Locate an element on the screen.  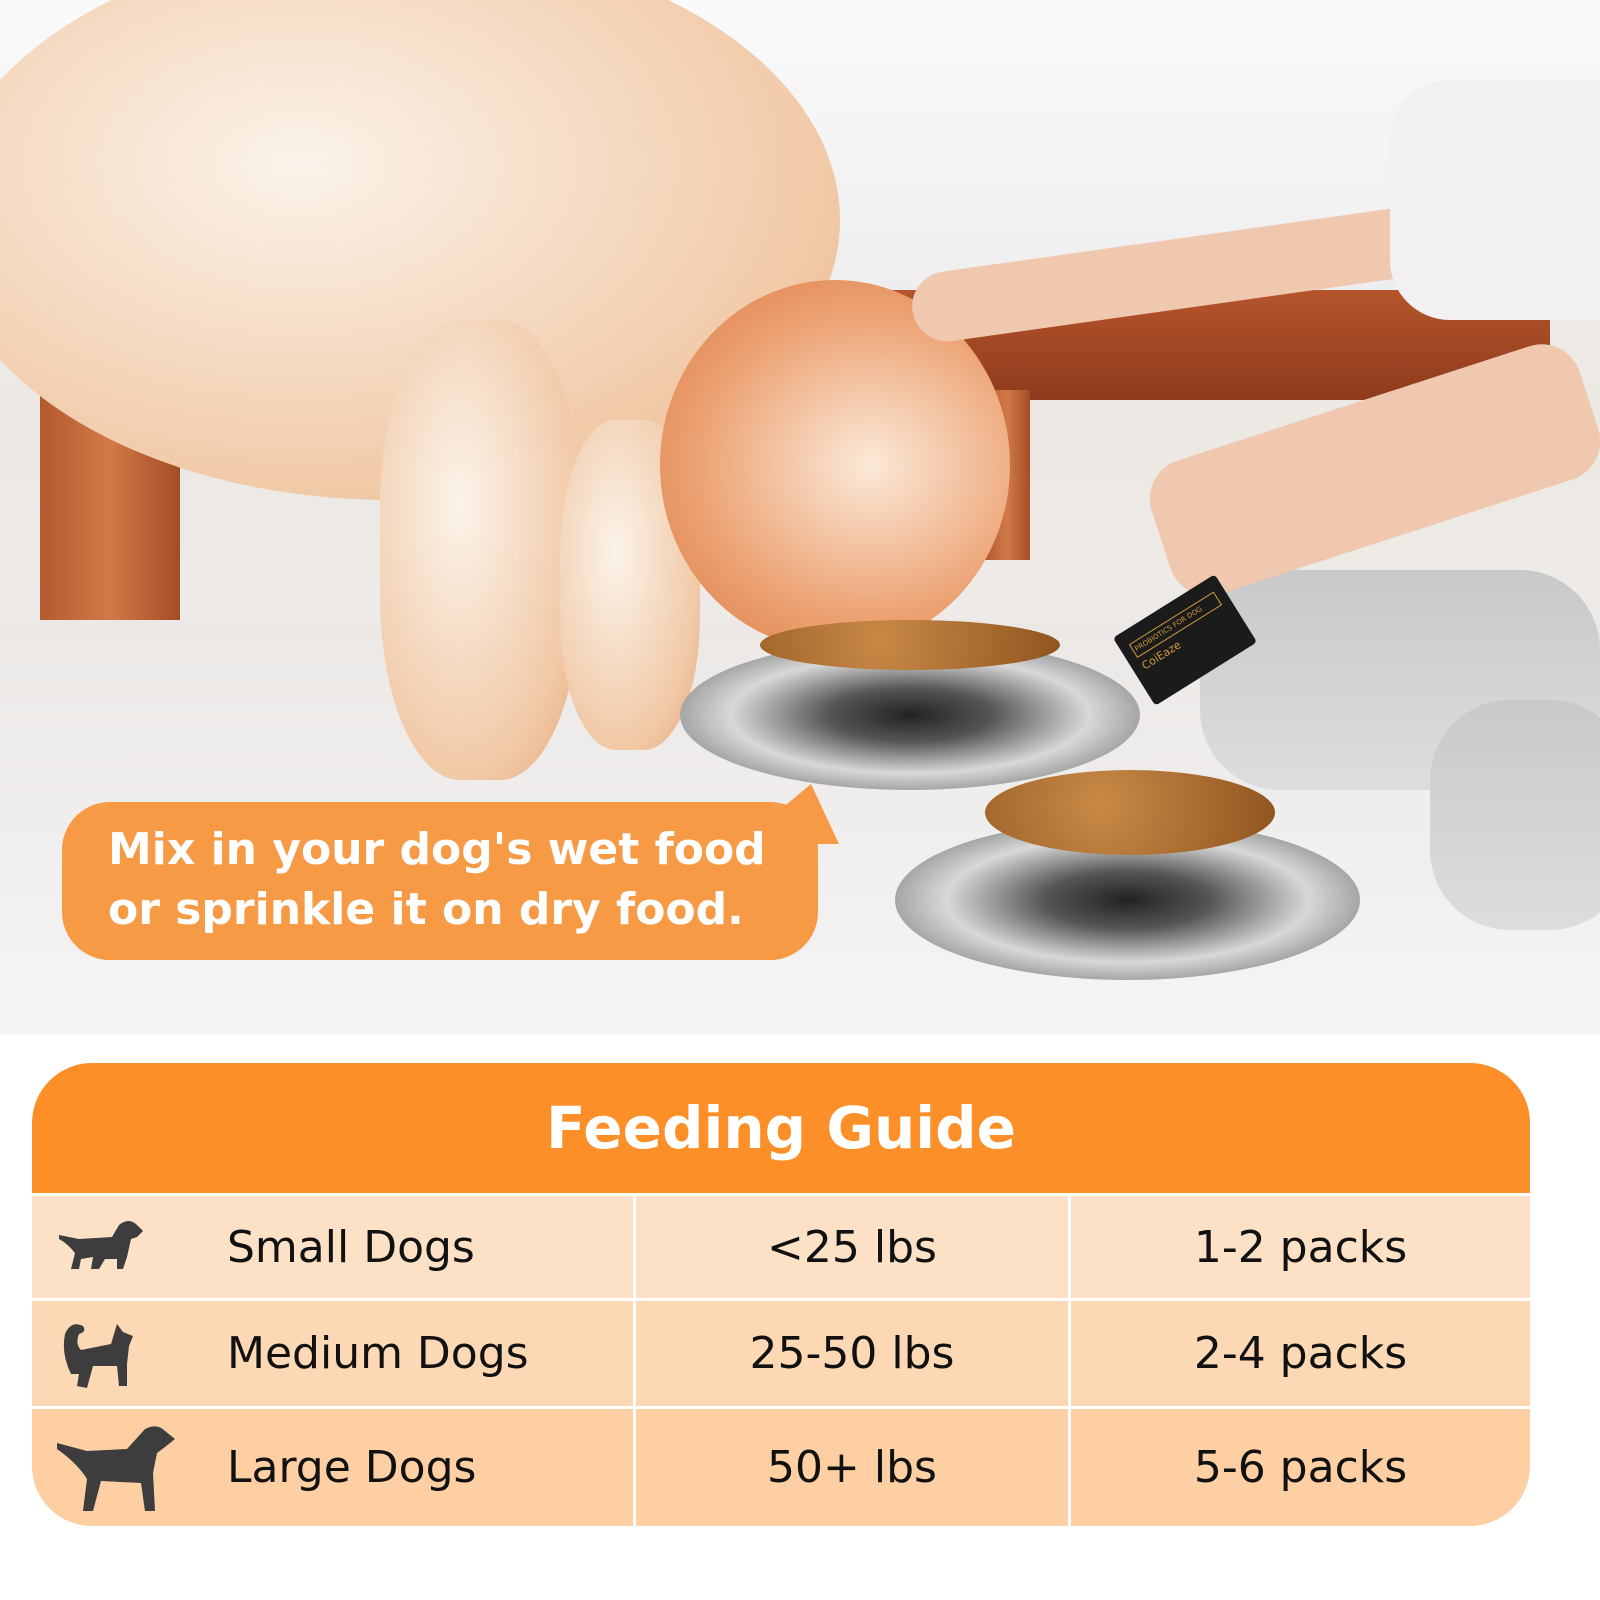
person-knee is located at coordinates (1515, 815).